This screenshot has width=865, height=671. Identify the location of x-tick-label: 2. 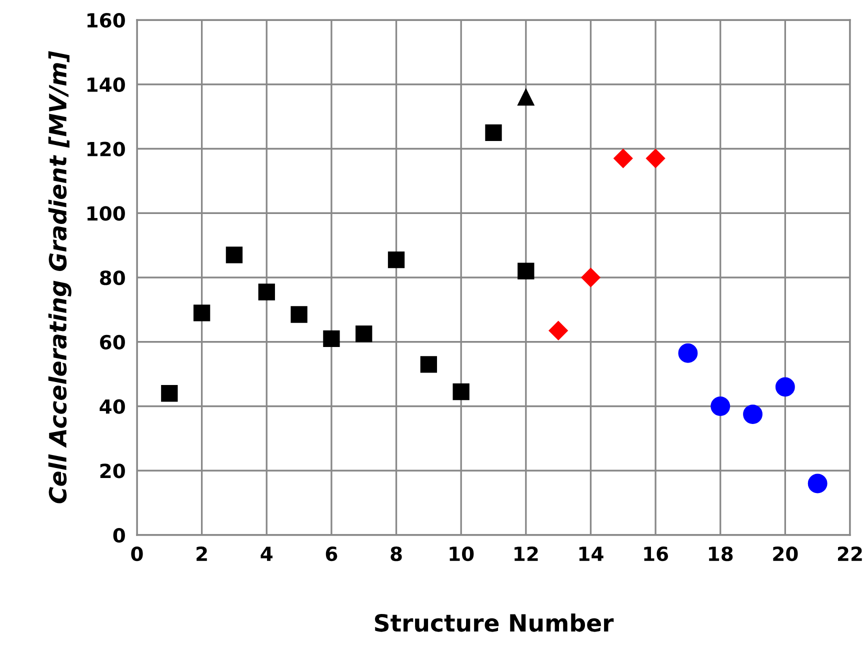
(201, 553).